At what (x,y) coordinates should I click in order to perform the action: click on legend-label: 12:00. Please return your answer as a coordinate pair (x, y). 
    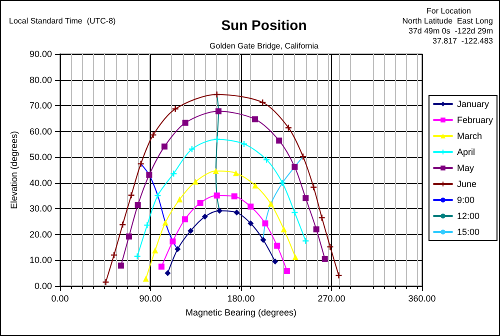
    Looking at the image, I should click on (468, 216).